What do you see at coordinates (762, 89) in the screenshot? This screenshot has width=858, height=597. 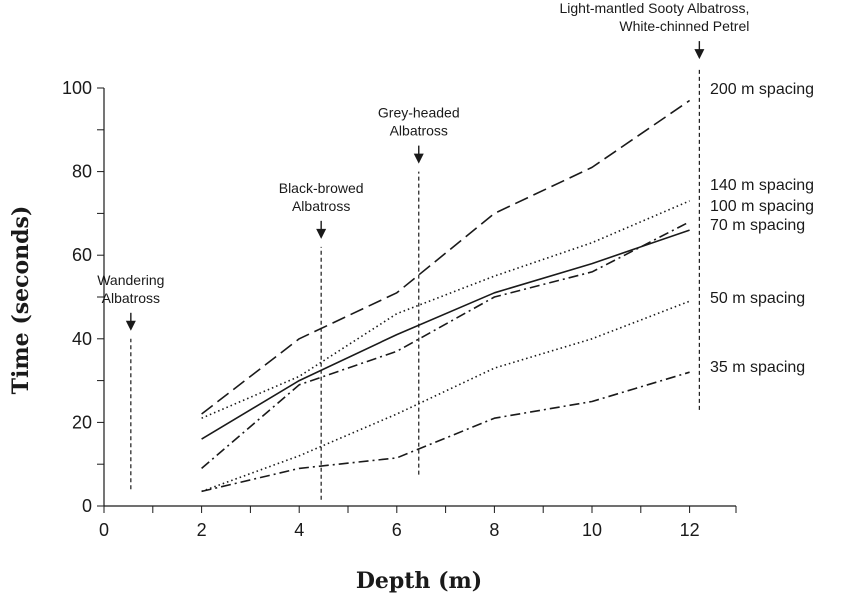 I see `series-label: 200 m spacing` at bounding box center [762, 89].